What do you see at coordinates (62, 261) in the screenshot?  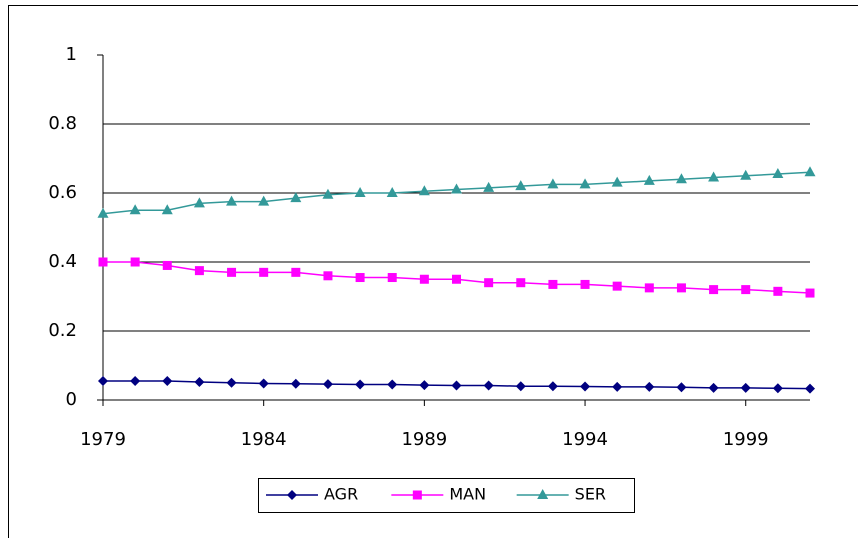 I see `y-tick-label: 0.4` at bounding box center [62, 261].